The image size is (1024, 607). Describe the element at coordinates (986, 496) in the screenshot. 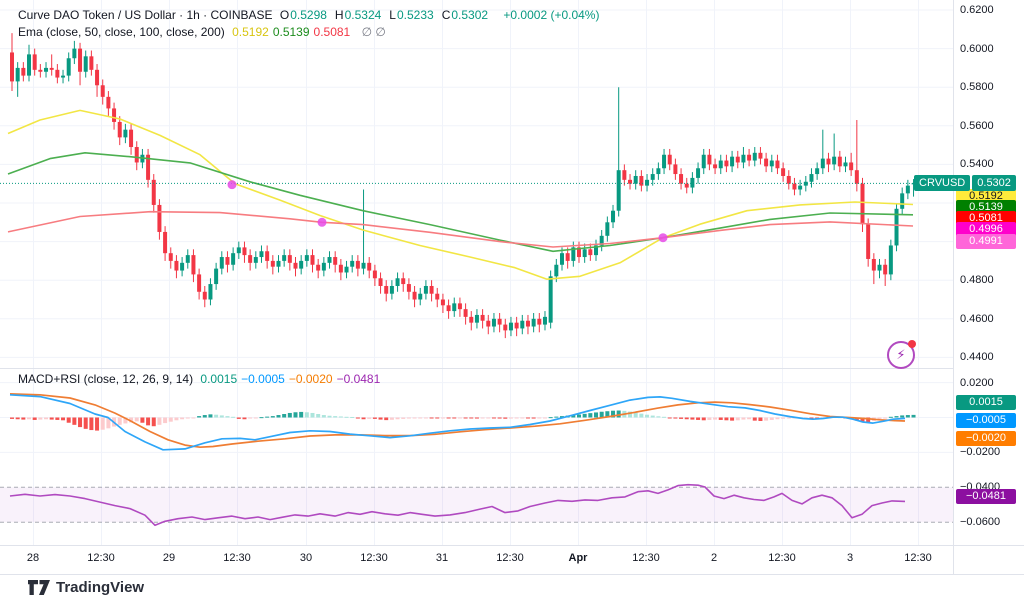

I see `axis-value-badge: −0.0481` at that location.